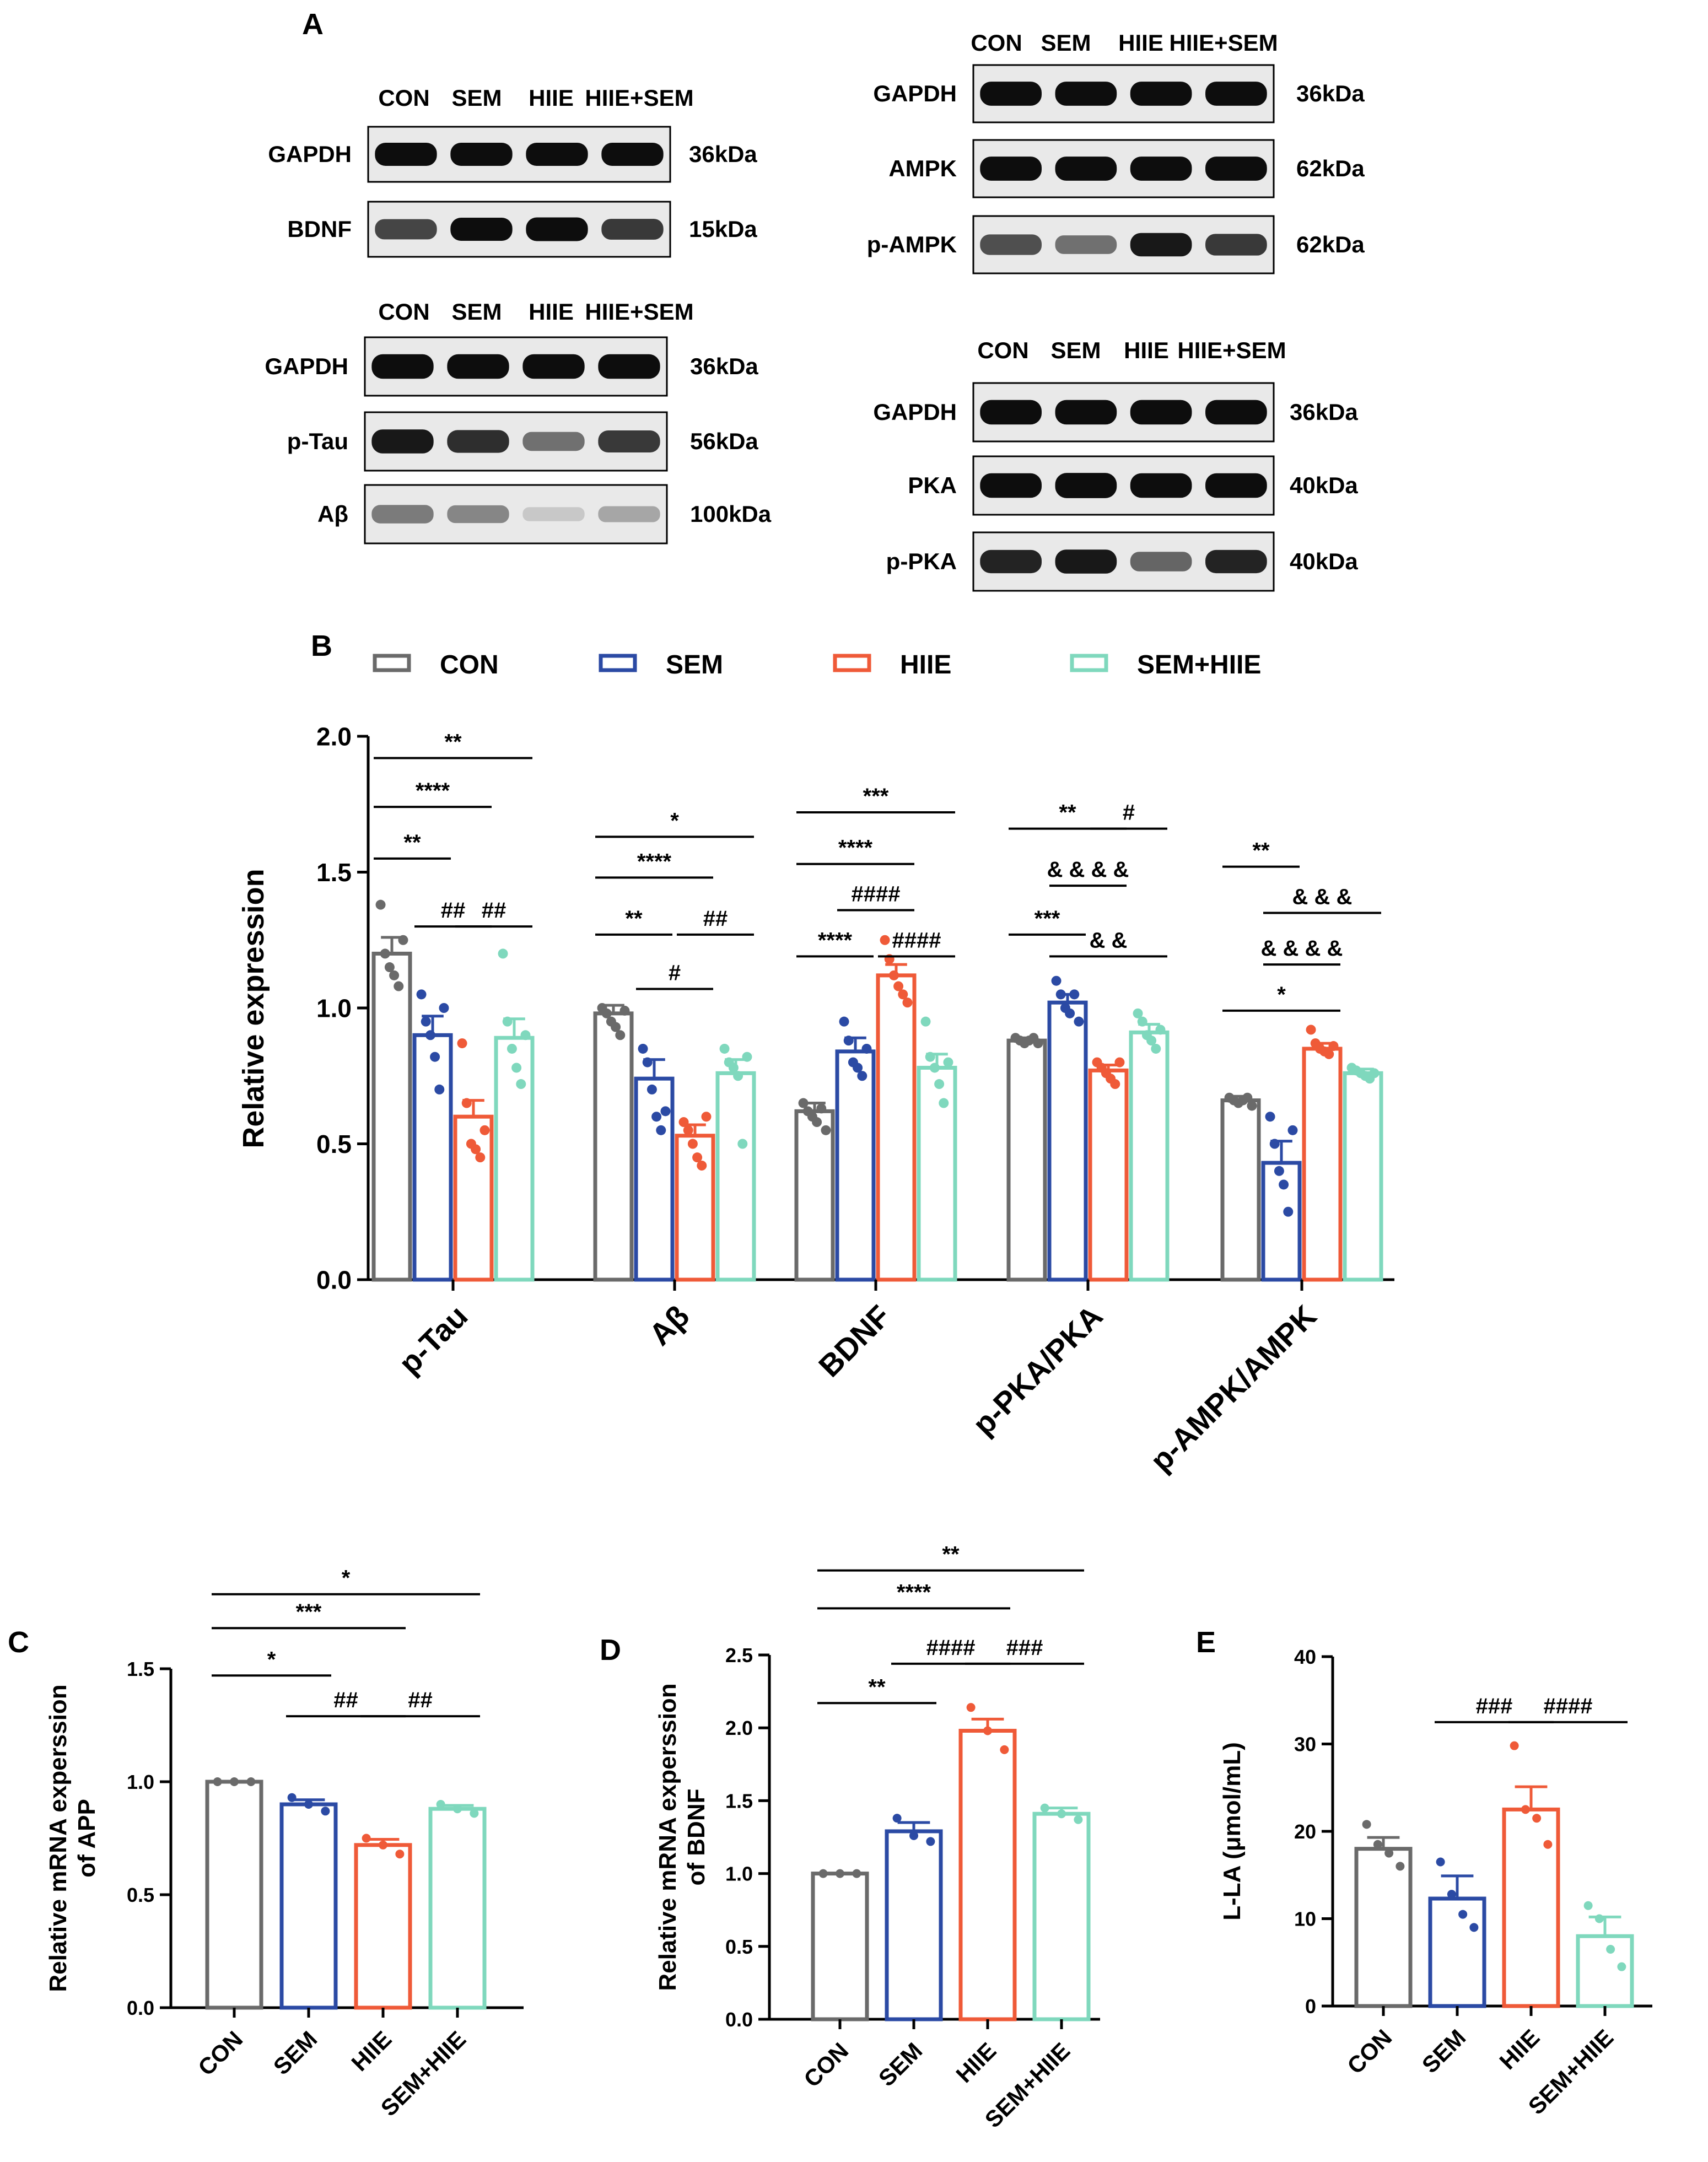 The height and width of the screenshot is (2162, 1708). What do you see at coordinates (334, 872) in the screenshot?
I see `y-tick-label: 1.5` at bounding box center [334, 872].